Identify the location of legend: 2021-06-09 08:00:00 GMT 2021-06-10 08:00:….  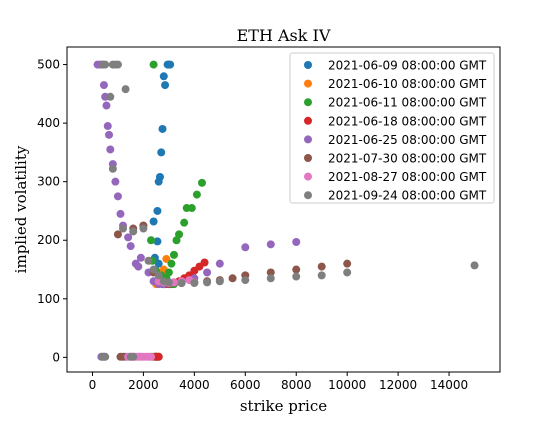
(392, 128).